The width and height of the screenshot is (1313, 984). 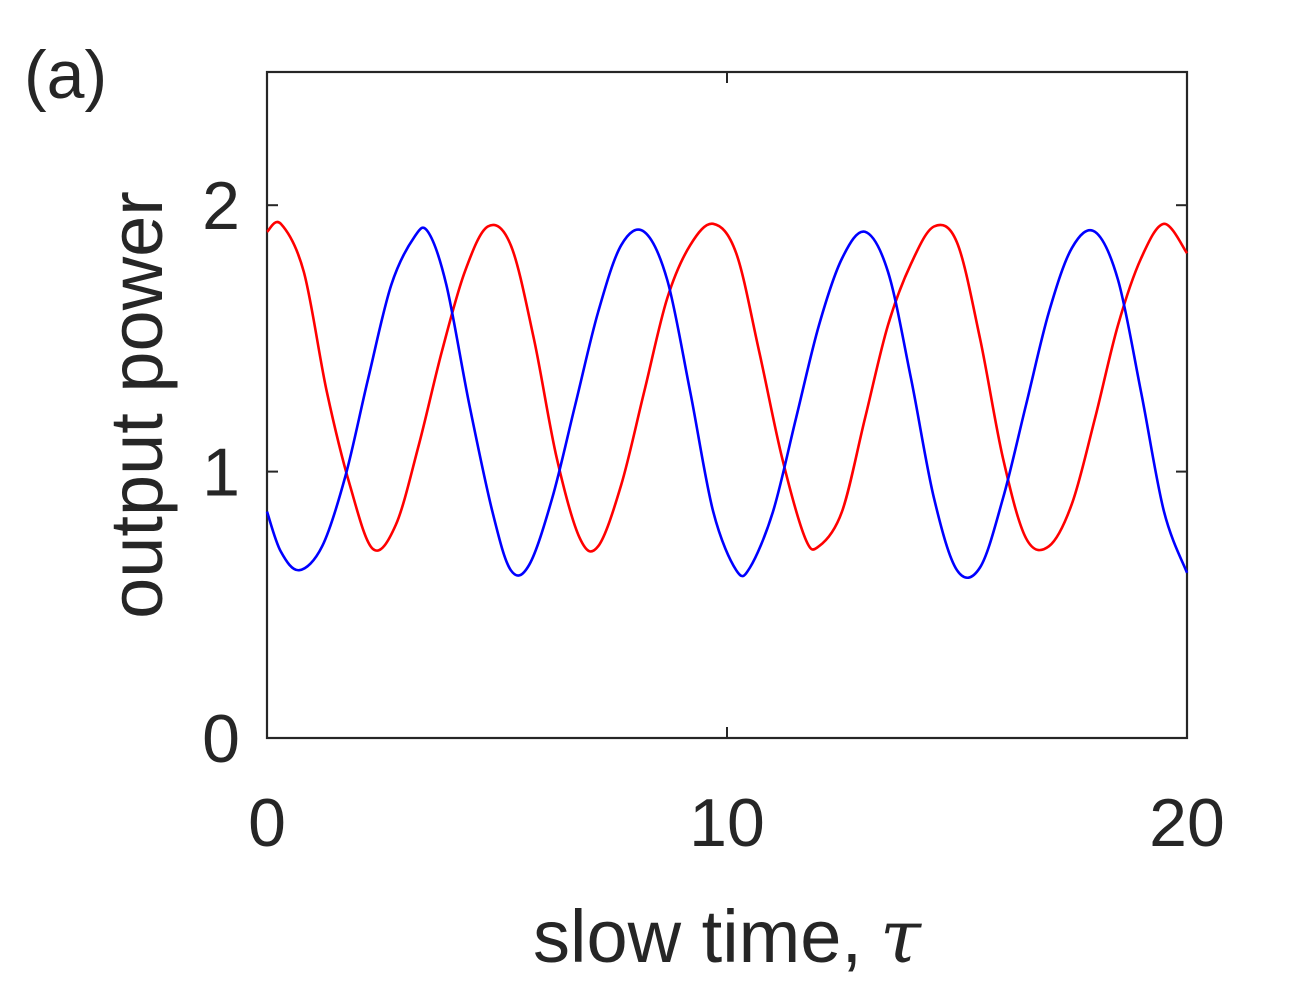 I want to click on y-axis-label: output power, so click(x=136, y=405).